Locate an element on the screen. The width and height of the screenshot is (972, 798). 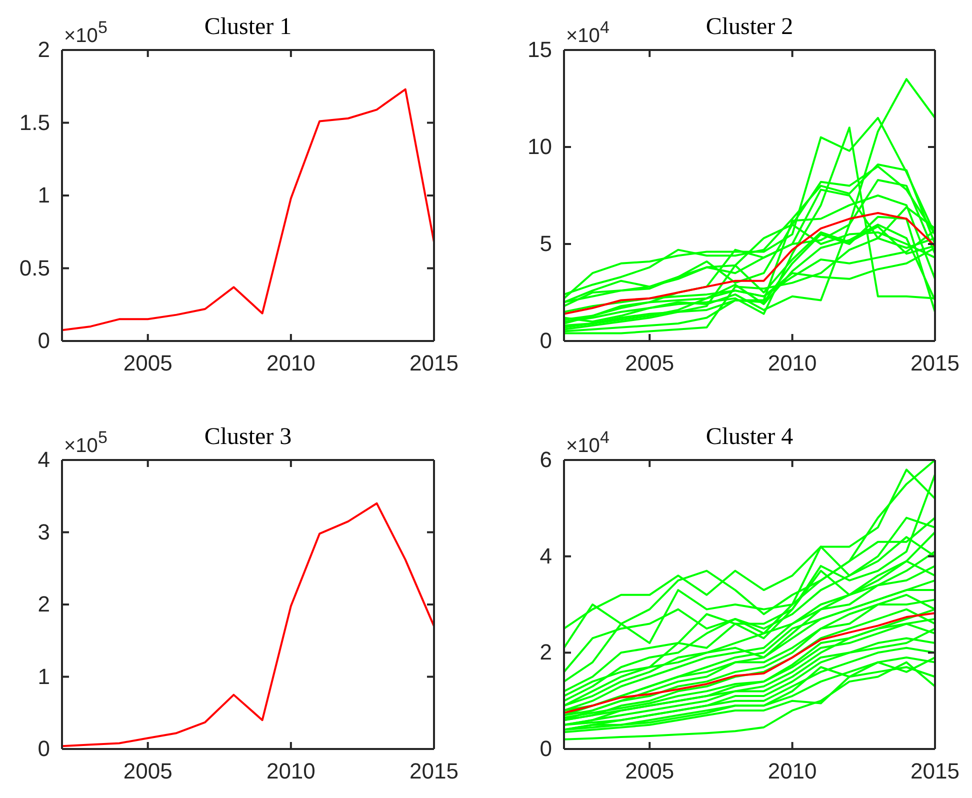
chart-title: Cluster 4 is located at coordinates (750, 437).